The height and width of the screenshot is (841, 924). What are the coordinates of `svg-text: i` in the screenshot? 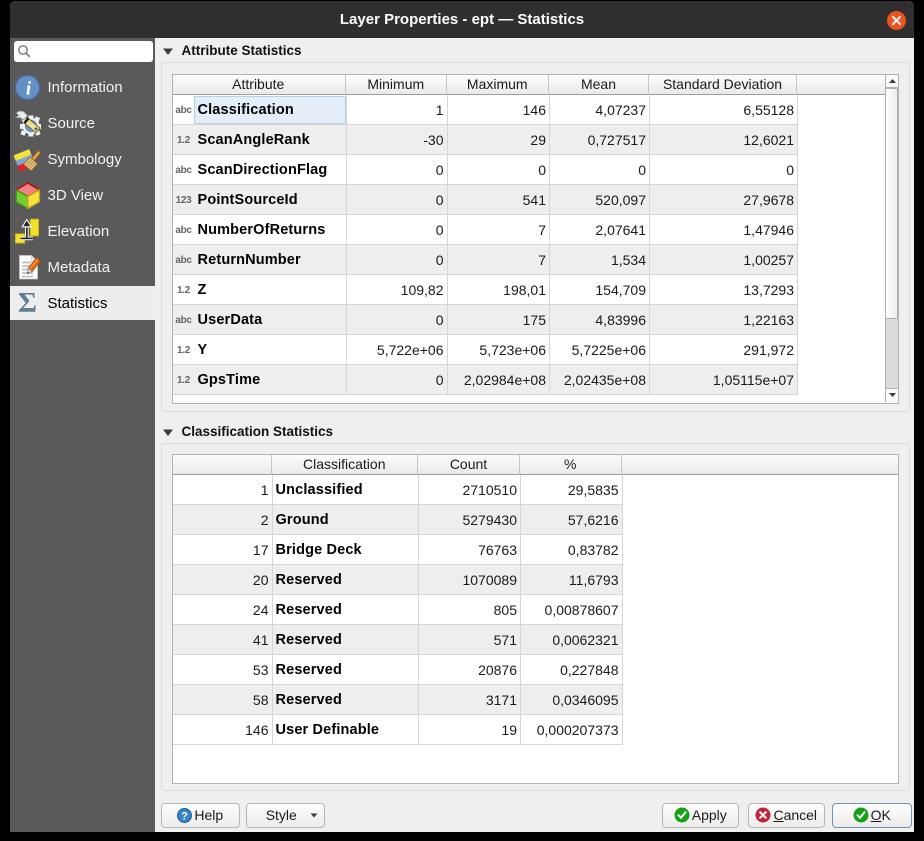 It's located at (29, 89).